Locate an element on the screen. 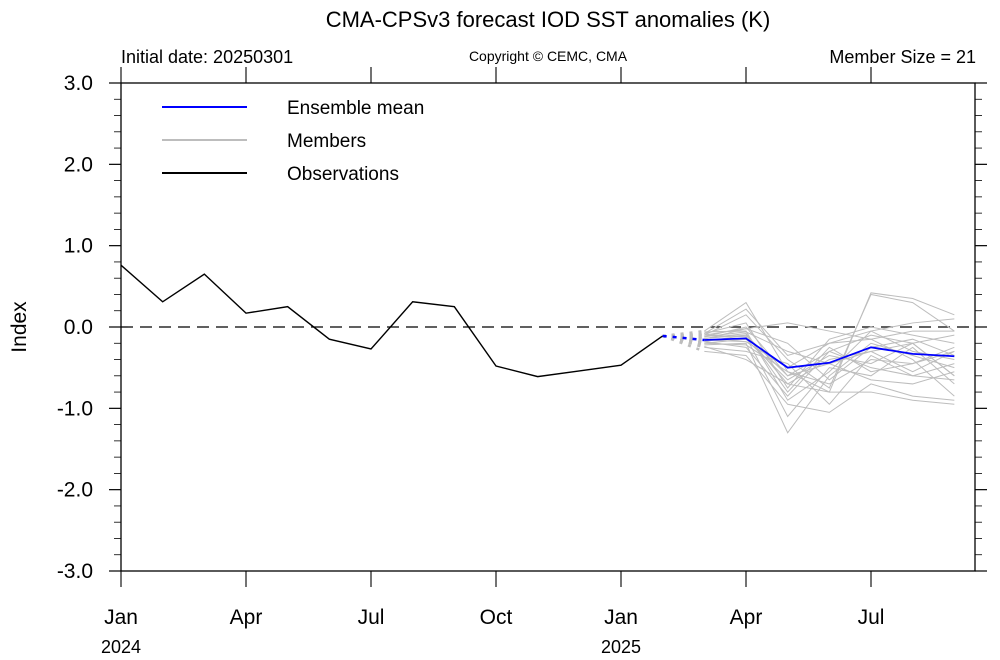 The image size is (1000, 660). y-tick-label: -3.0 is located at coordinates (75, 571).